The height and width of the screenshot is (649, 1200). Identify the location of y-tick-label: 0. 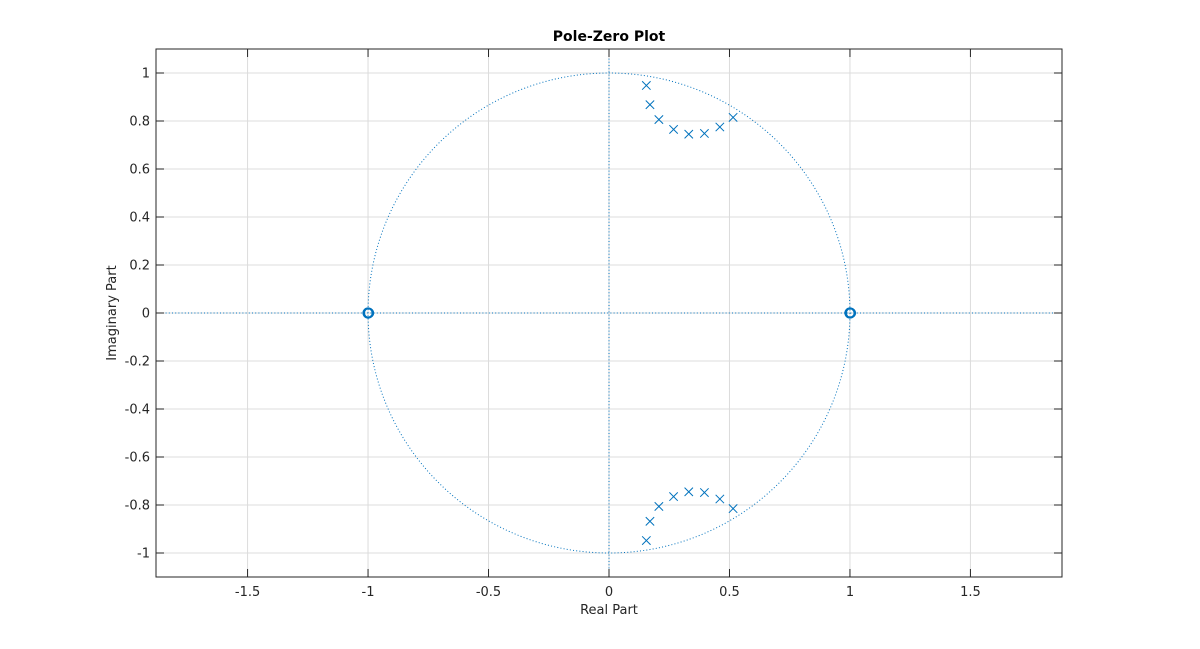
(146, 314).